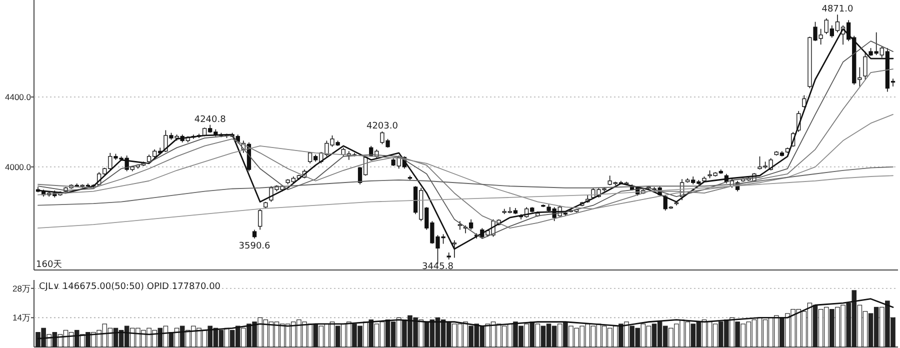 This screenshot has width=900, height=348. I want to click on annotation: 4240.8, so click(210, 119).